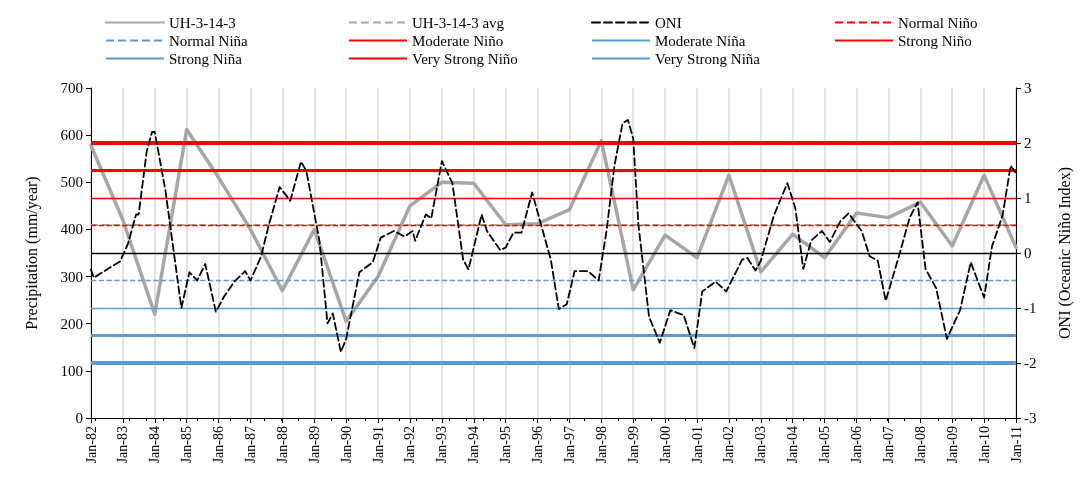  I want to click on y2-tick-label: 3, so click(1028, 88).